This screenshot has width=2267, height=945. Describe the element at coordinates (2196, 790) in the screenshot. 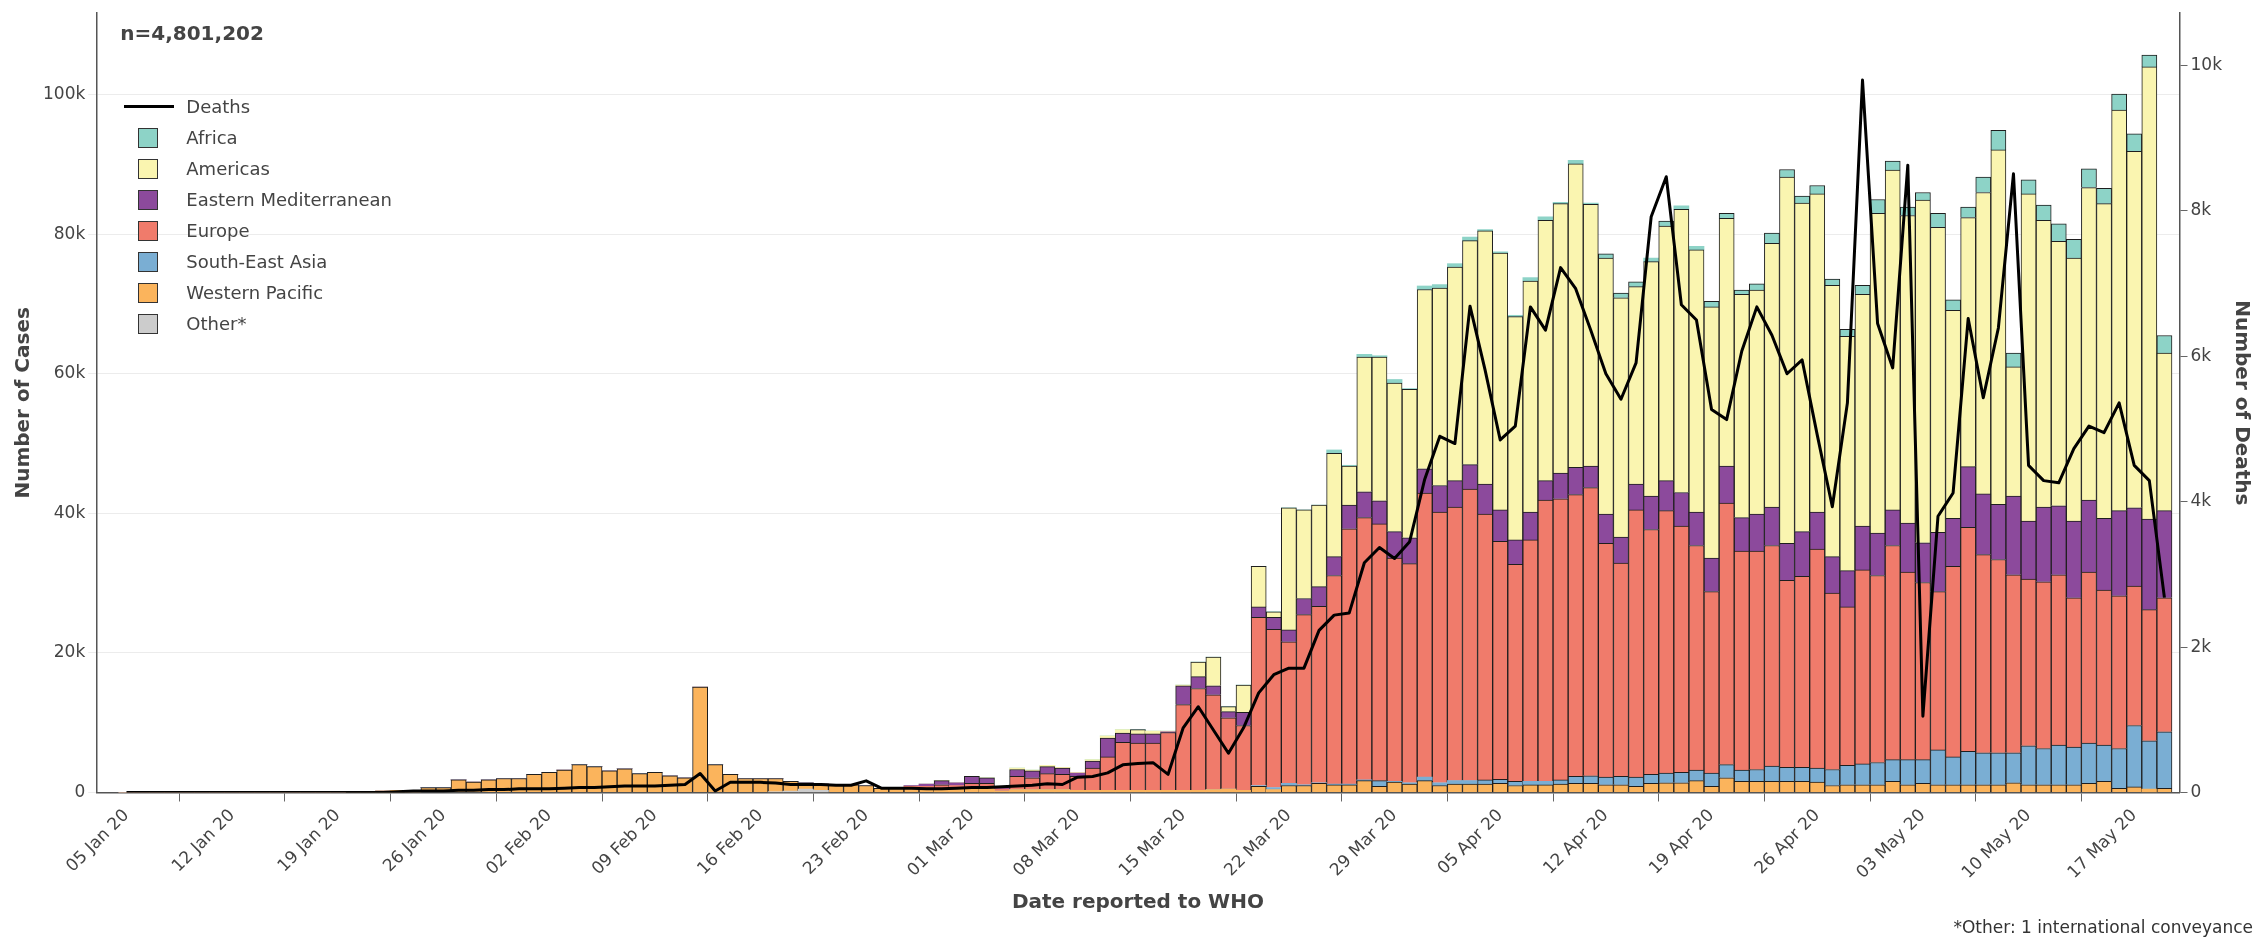

I see `y2-tick-label: 0` at that location.